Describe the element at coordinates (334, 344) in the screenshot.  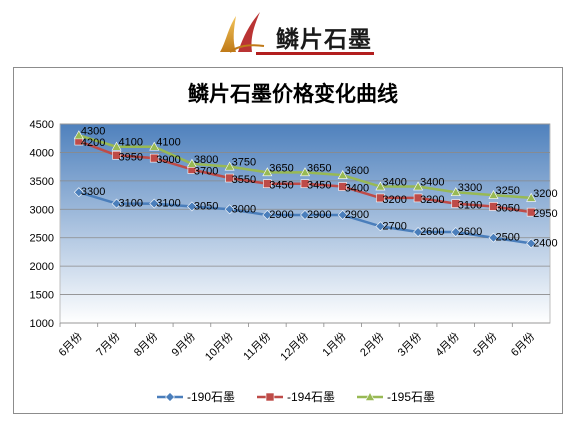
I see `x-tick-label: 1月份` at that location.